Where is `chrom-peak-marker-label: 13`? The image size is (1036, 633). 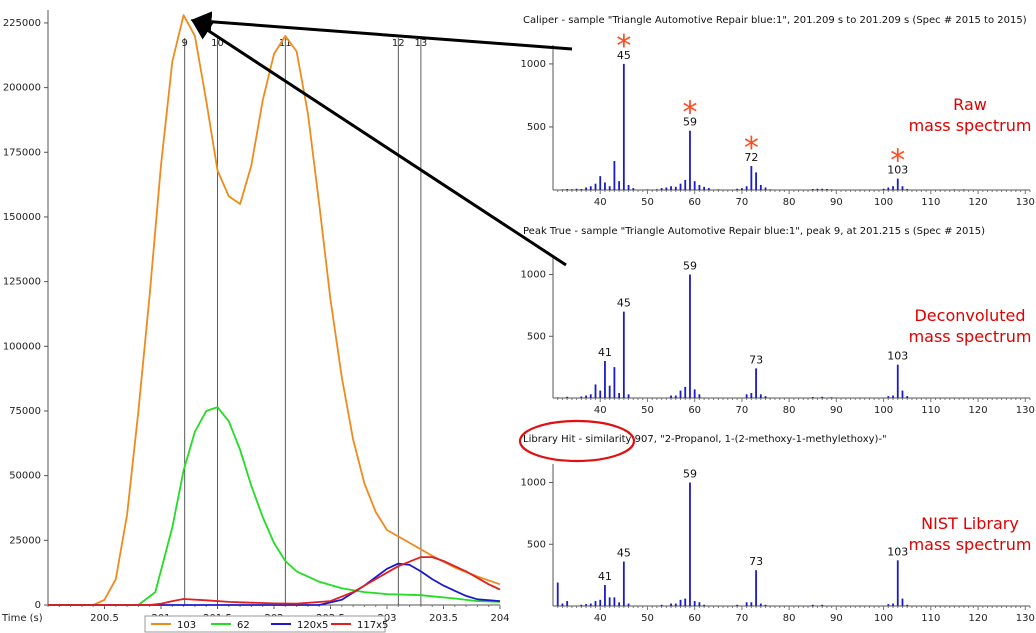
chrom-peak-marker-label: 13 is located at coordinates (421, 43).